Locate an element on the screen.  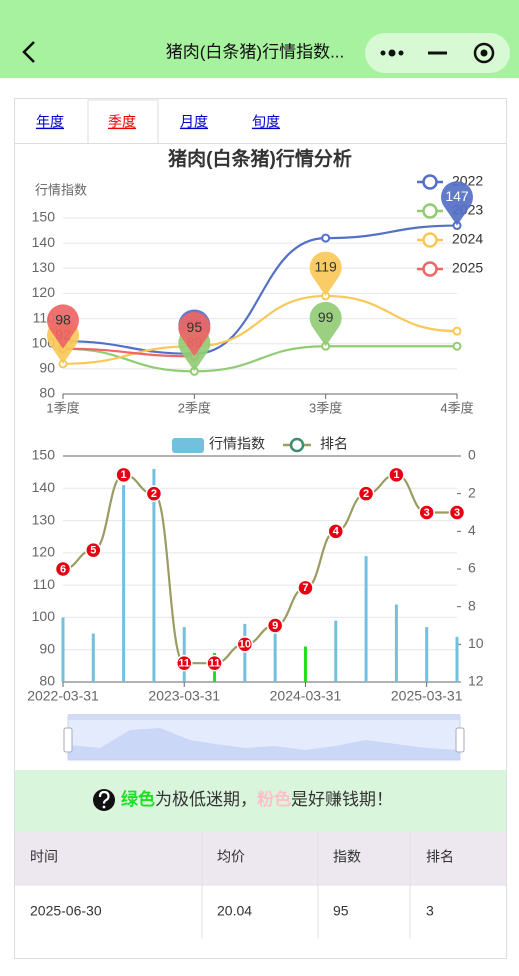
x-tick-label: 4季度 is located at coordinates (456, 407).